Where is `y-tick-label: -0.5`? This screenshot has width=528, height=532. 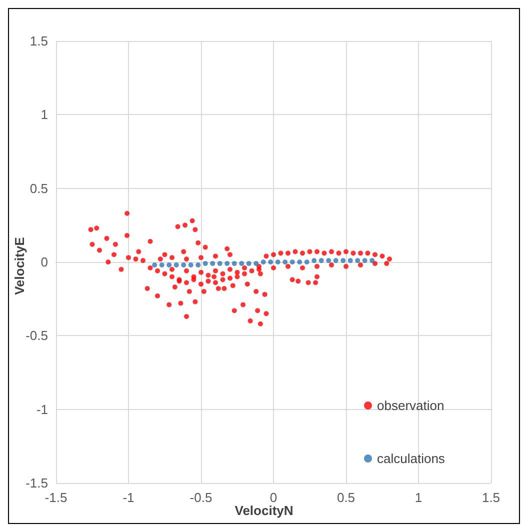
y-tick-label: -0.5 is located at coordinates (37, 336).